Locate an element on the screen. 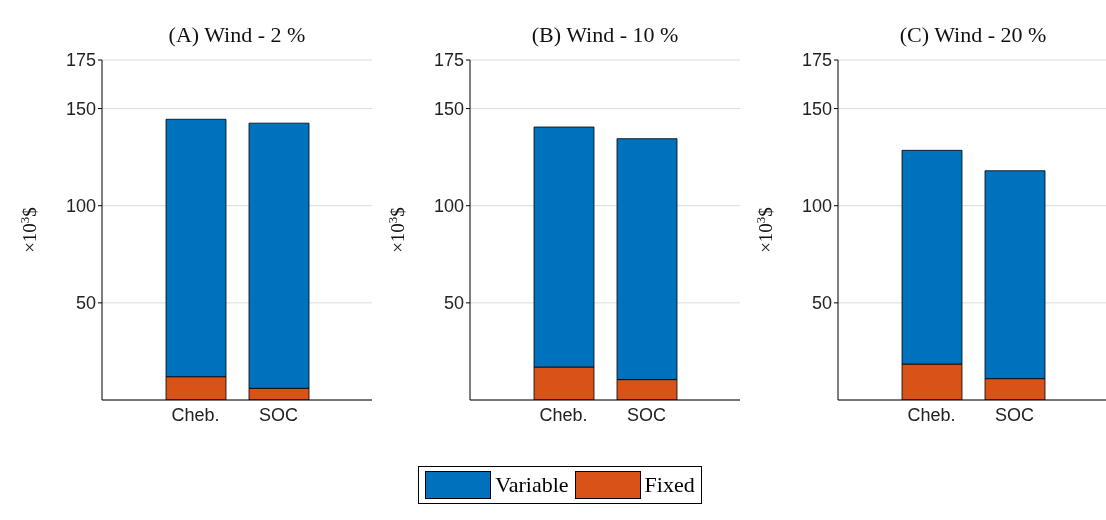  chart-title: (C) Wind - 20 % is located at coordinates (973, 35).